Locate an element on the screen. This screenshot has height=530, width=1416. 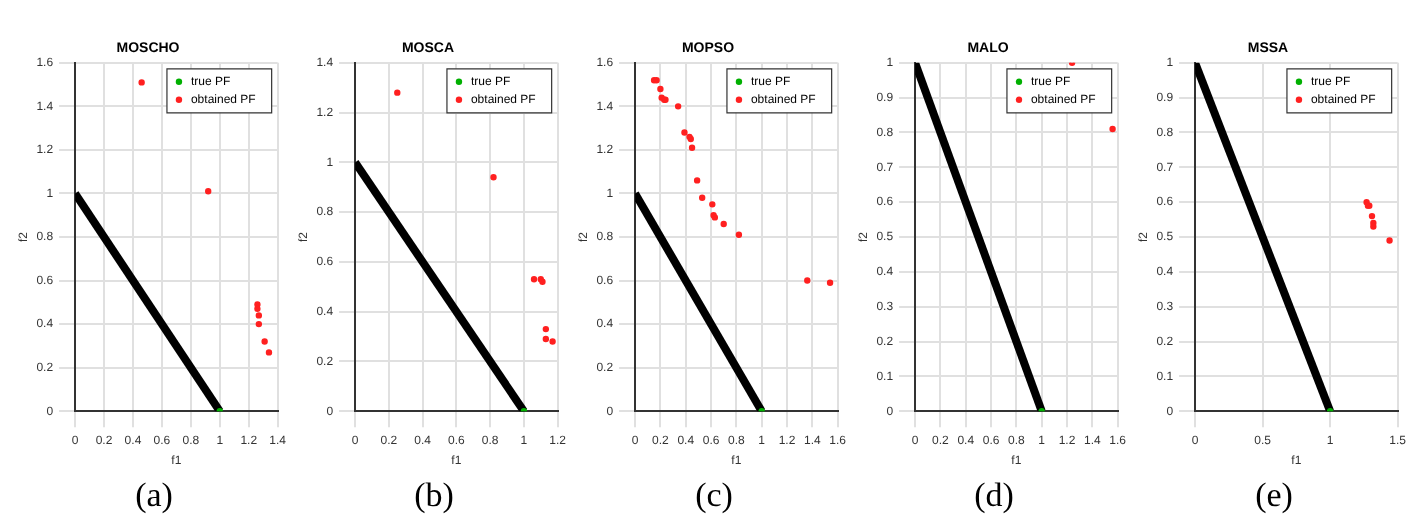
text: (b) is located at coordinates (434, 496).